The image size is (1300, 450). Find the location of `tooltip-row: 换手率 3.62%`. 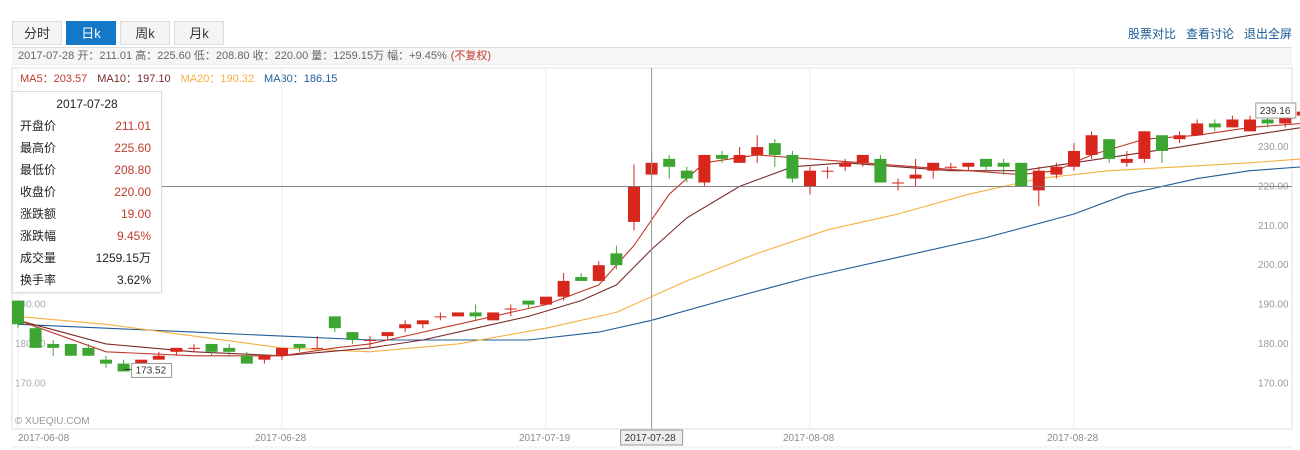

tooltip-row: 换手率 3.62% is located at coordinates (87, 280).